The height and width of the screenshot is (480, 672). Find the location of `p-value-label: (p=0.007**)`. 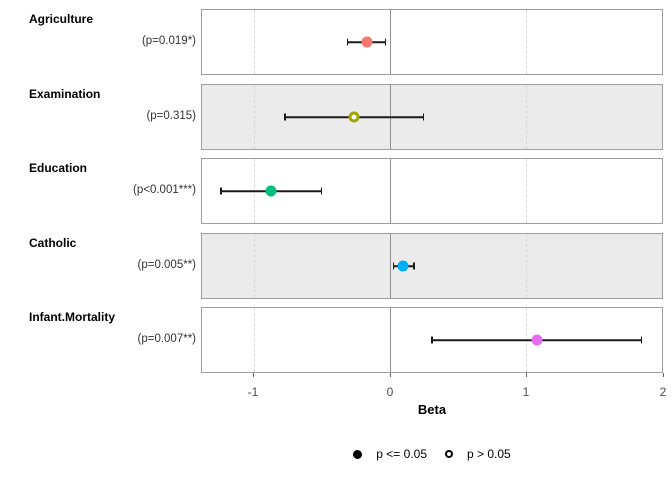

p-value-label: (p=0.007**) is located at coordinates (167, 339).